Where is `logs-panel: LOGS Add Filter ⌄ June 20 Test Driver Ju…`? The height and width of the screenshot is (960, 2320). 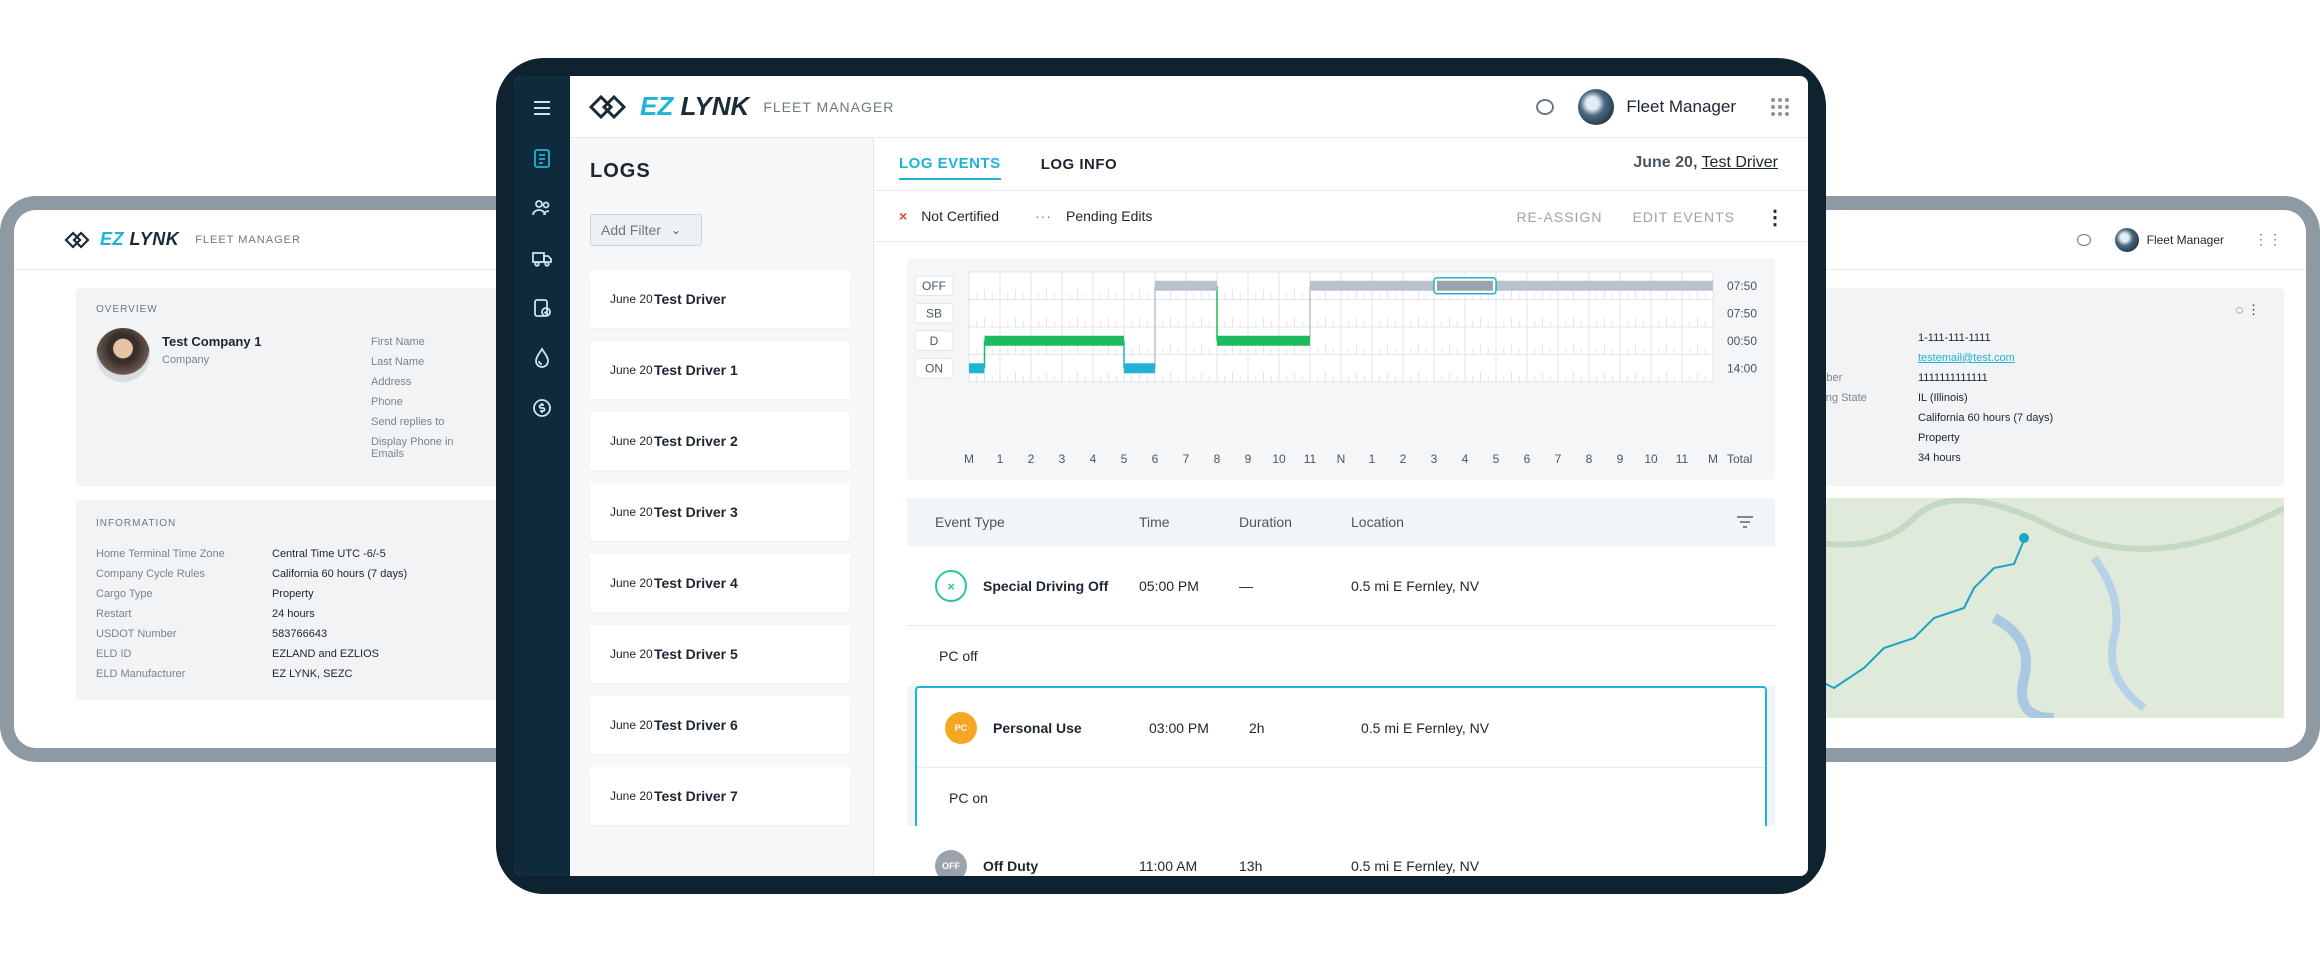
logs-panel: LOGS Add Filter ⌄ June 20 Test Driver Ju… is located at coordinates (722, 507).